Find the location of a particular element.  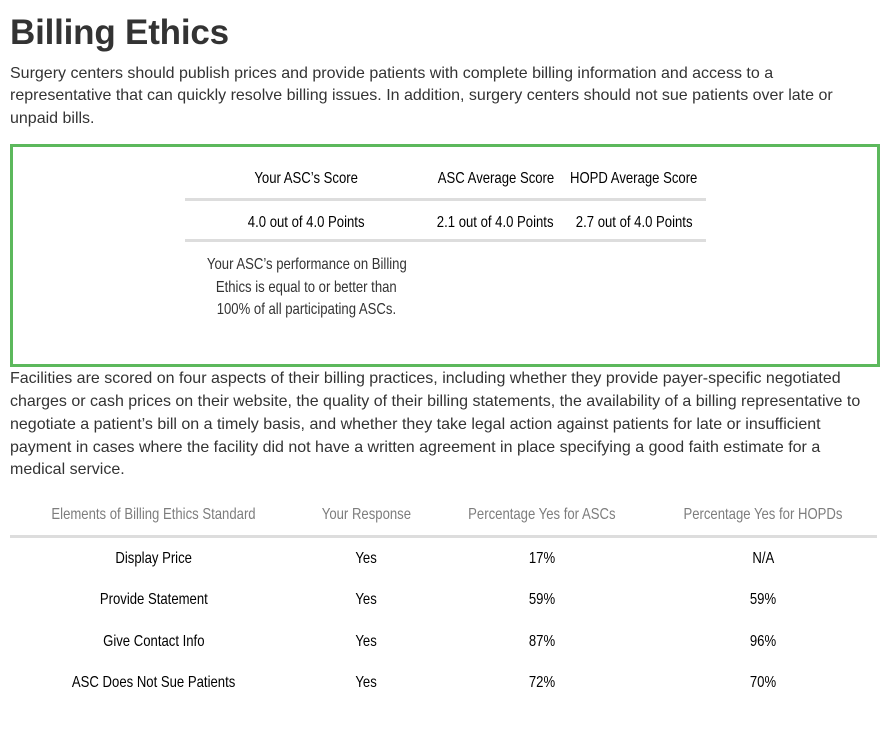

condensed-text: 2.7 out of 4.0 Points is located at coordinates (634, 223).